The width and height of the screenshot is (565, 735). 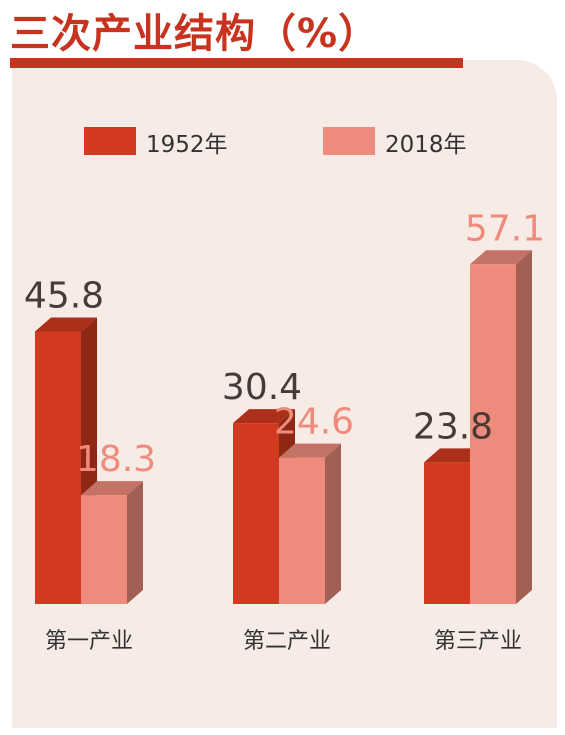 What do you see at coordinates (116, 459) in the screenshot?
I see `value-label-2-1: 18.3` at bounding box center [116, 459].